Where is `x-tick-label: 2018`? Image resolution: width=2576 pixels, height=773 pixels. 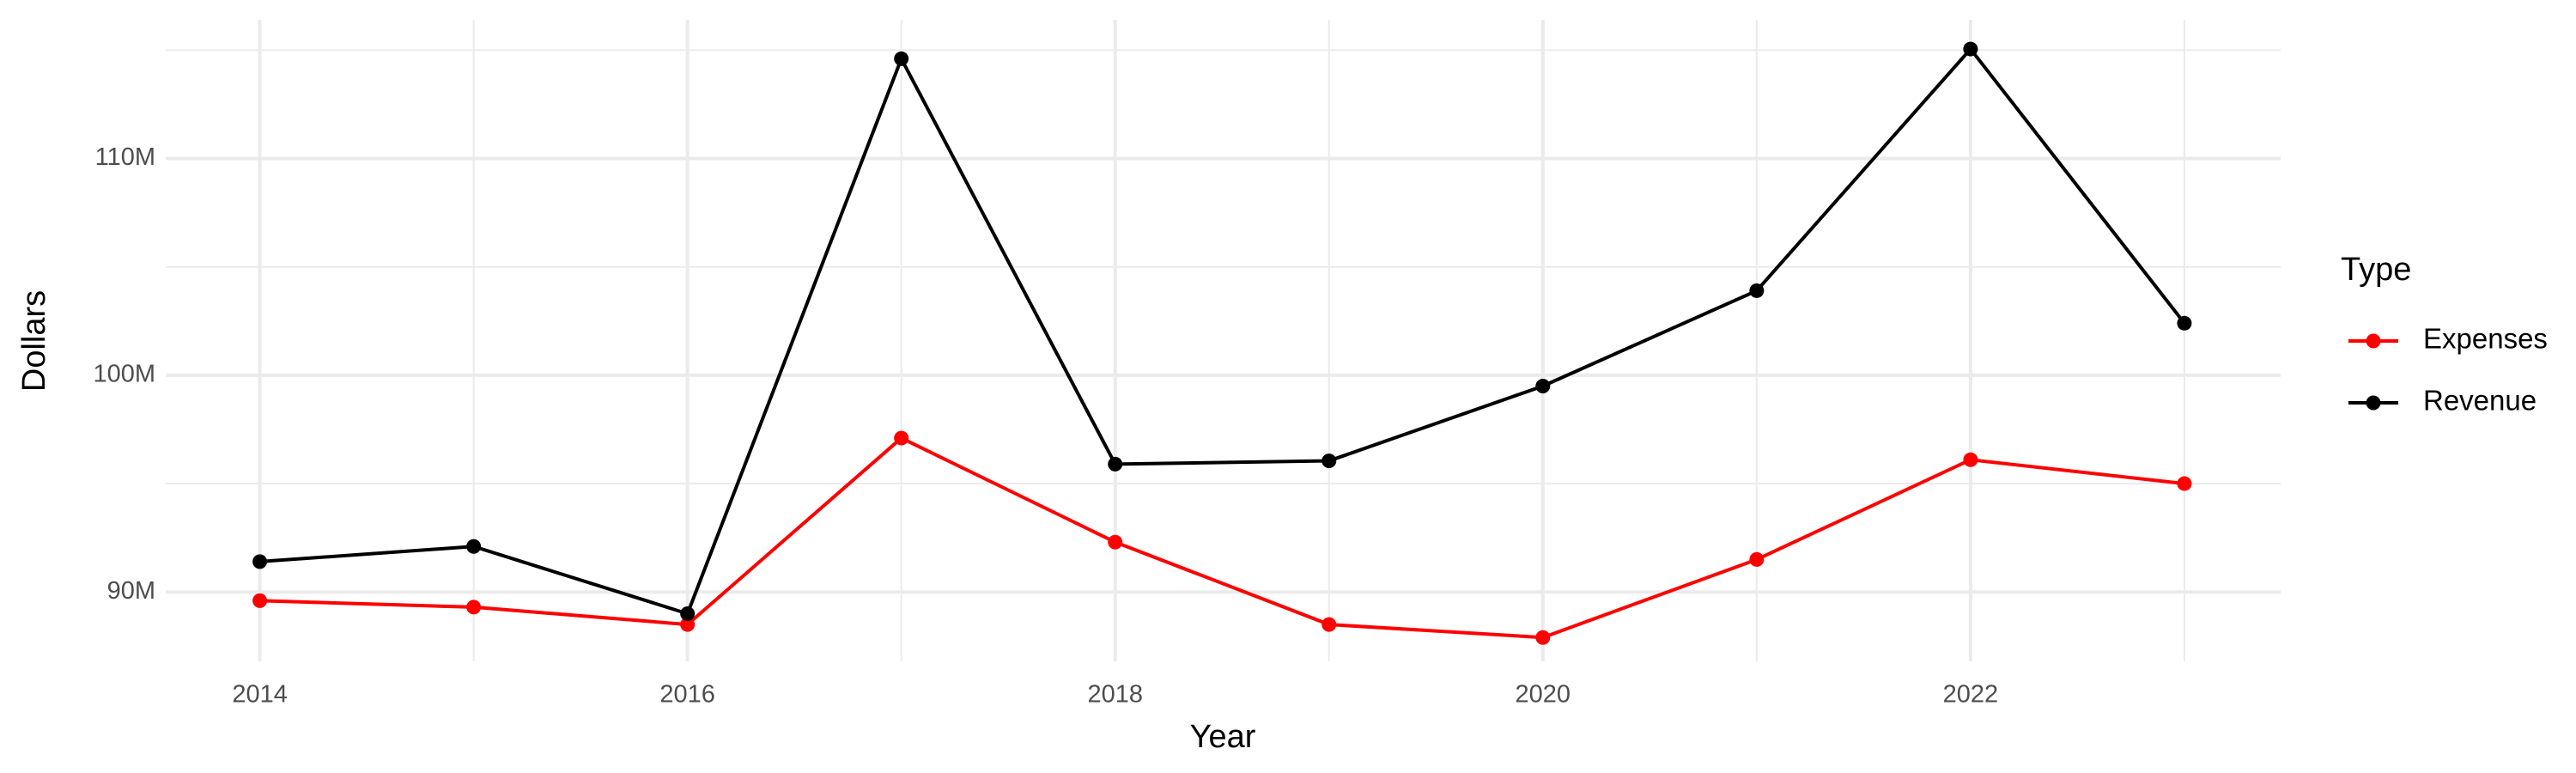 x-tick-label: 2018 is located at coordinates (1115, 695).